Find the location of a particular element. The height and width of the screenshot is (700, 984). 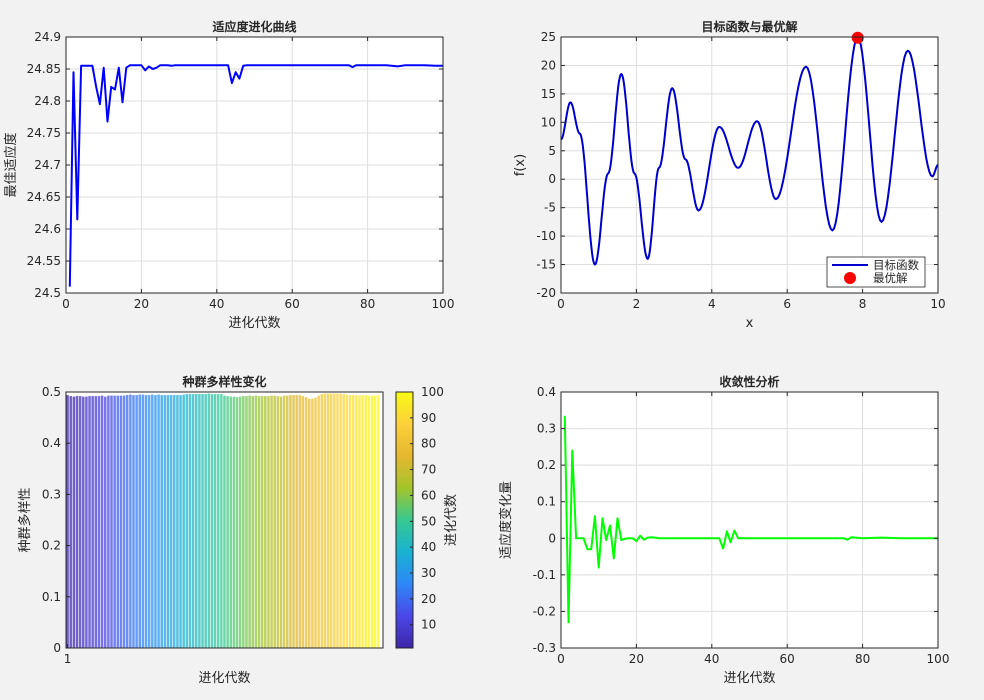

y-tick-label: 0 is located at coordinates (57, 648).